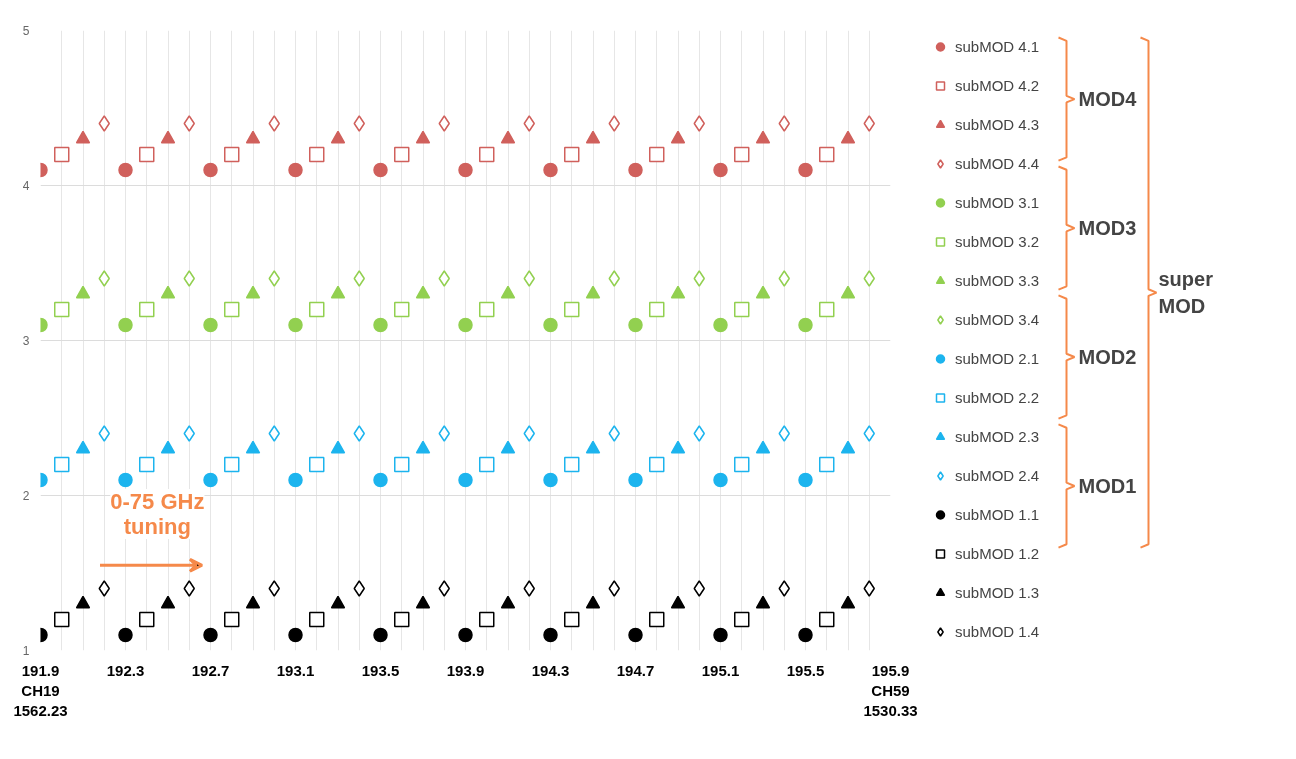  I want to click on legend-label: subMOD 4.3, so click(997, 125).